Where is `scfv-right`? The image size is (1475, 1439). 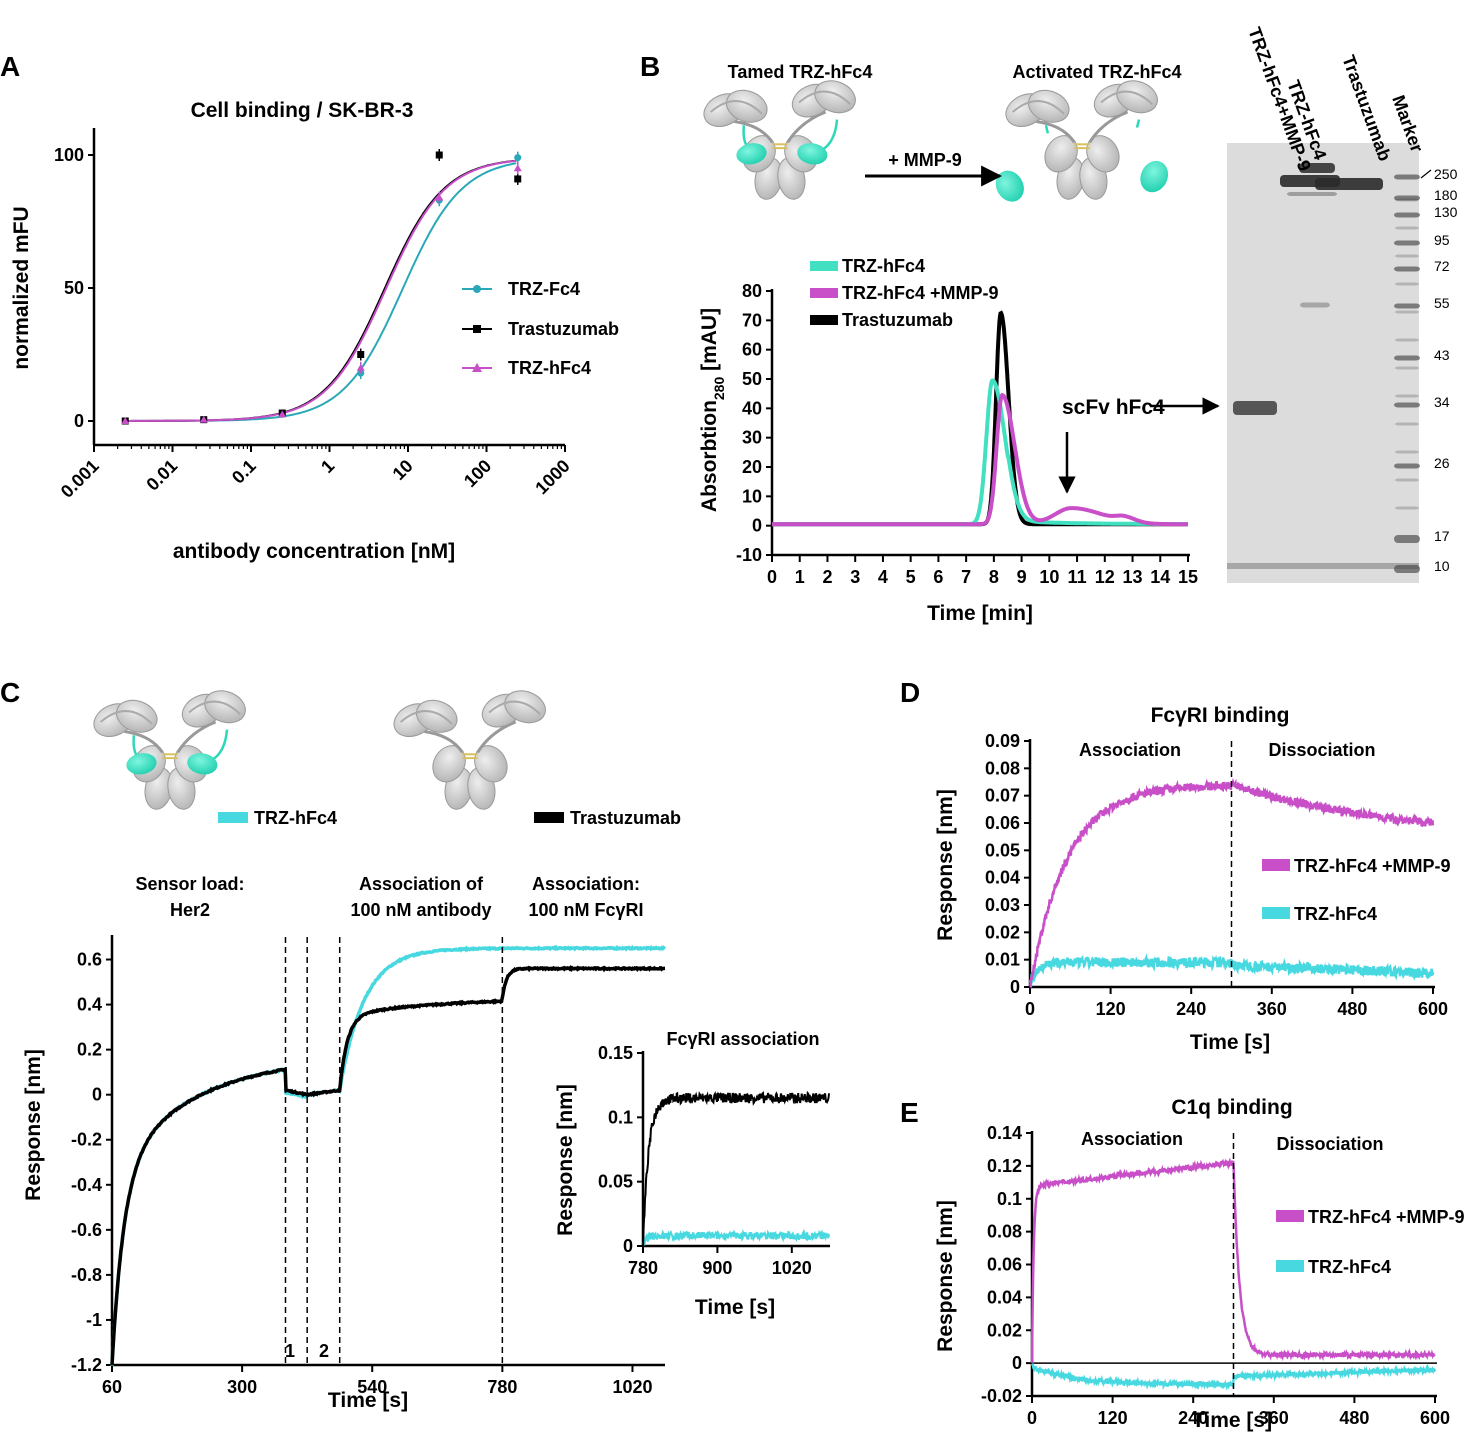
scfv-right is located at coordinates (812, 154).